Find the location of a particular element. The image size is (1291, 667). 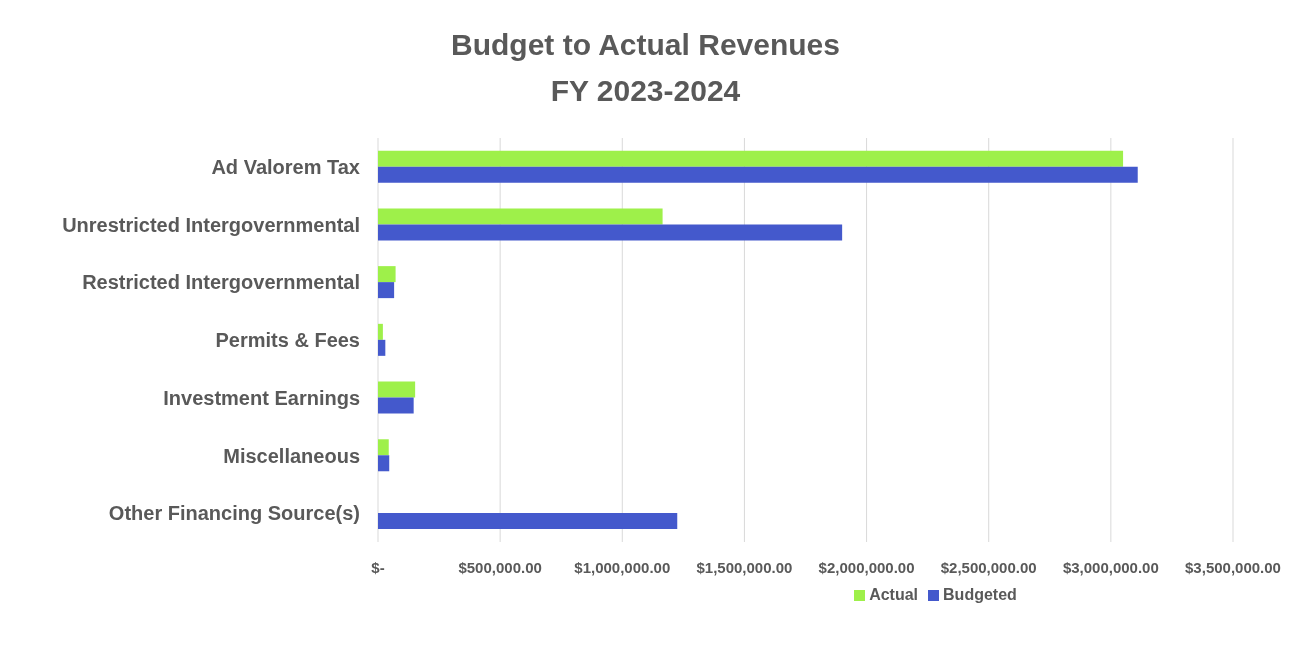

chart-title: Budget to Actual Revenues is located at coordinates (645, 45).